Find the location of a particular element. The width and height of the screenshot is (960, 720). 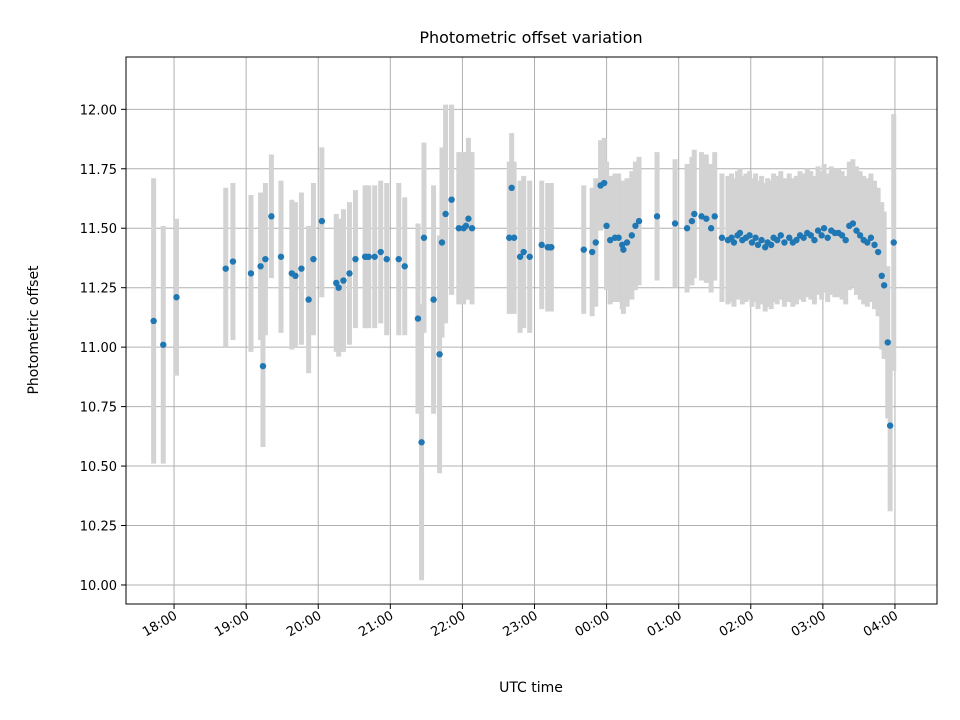

x-axis-label: UTC time is located at coordinates (531, 688).